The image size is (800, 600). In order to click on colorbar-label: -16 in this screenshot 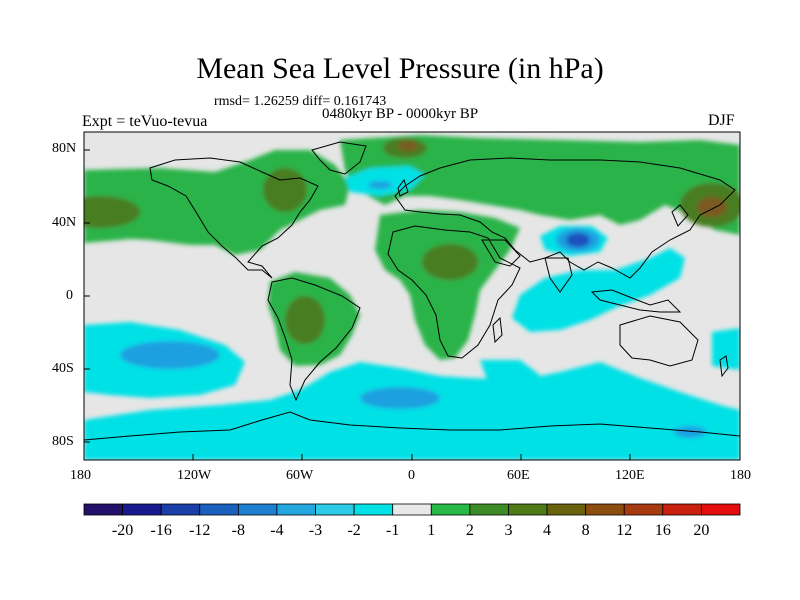, I will do `click(161, 530)`.